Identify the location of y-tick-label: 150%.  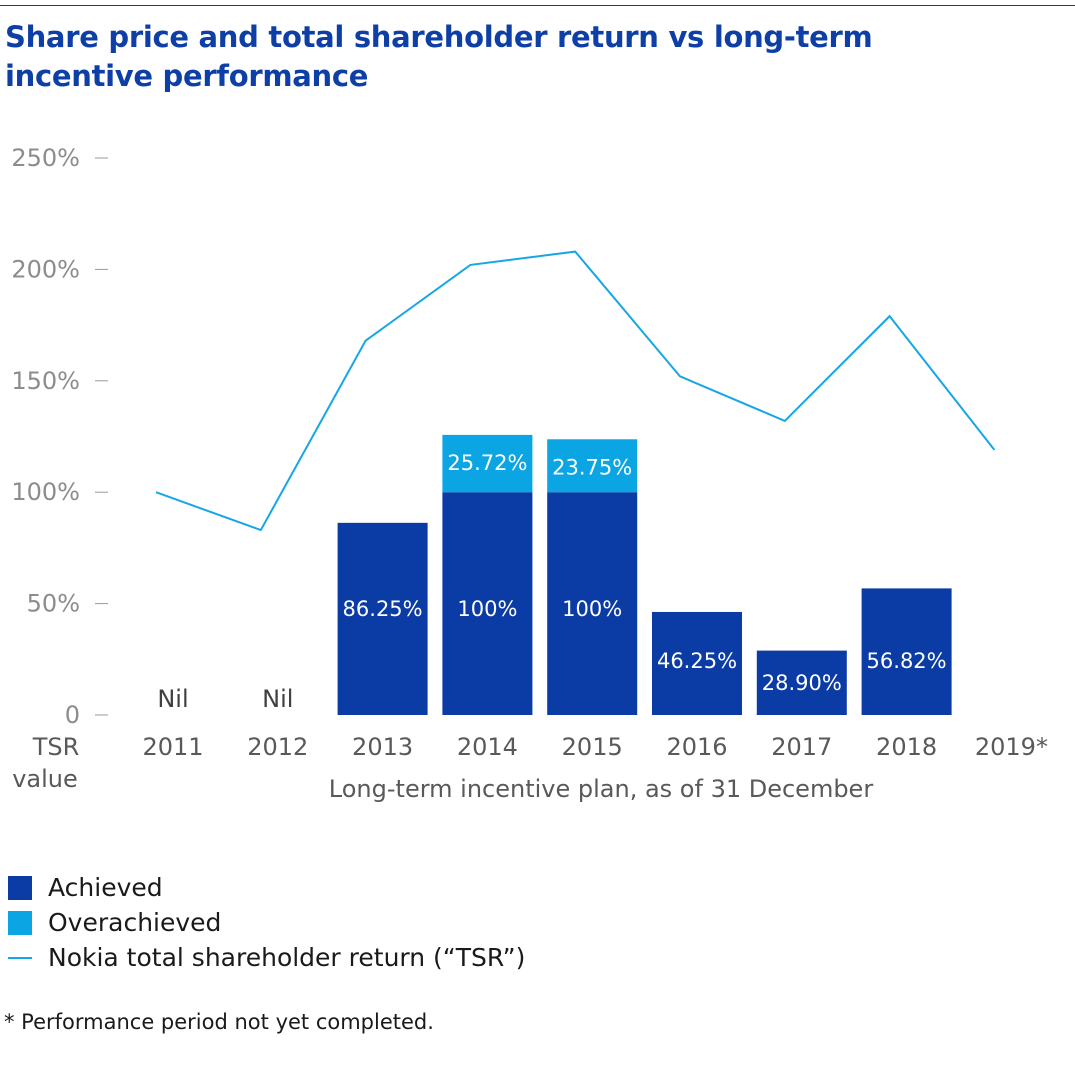
(45, 381).